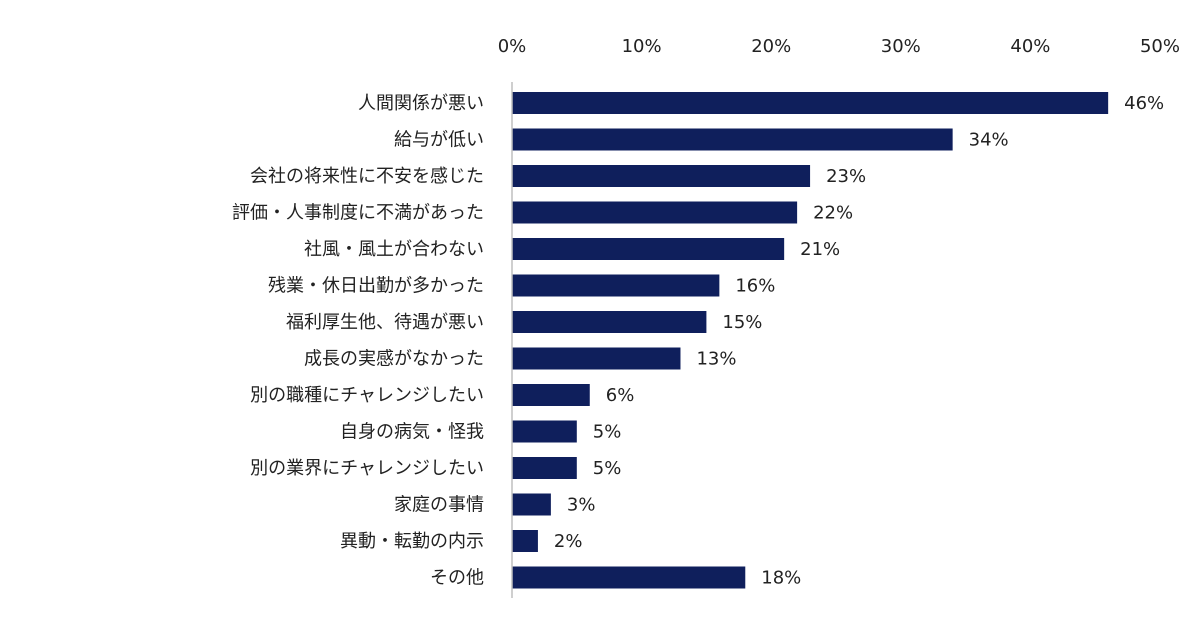 The height and width of the screenshot is (630, 1200). What do you see at coordinates (367, 176) in the screenshot?
I see `category-label: 会社の将来性に不安を感じた` at bounding box center [367, 176].